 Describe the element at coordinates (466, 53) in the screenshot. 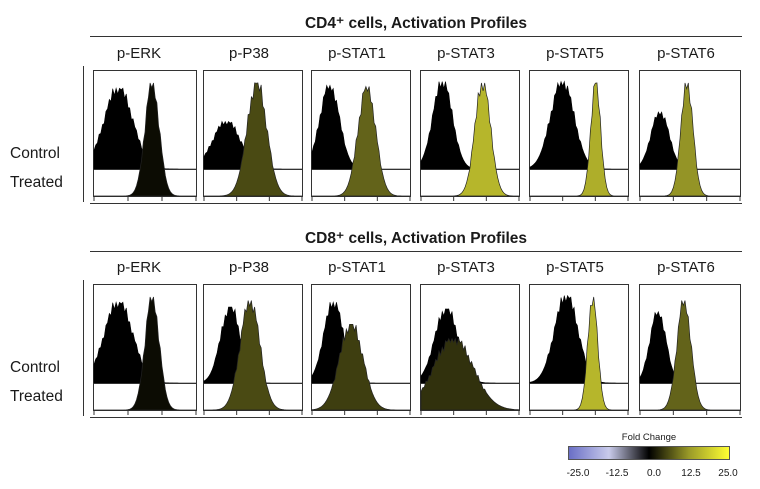

I see `cd4-col-label-p-stat3: p-STAT3` at that location.